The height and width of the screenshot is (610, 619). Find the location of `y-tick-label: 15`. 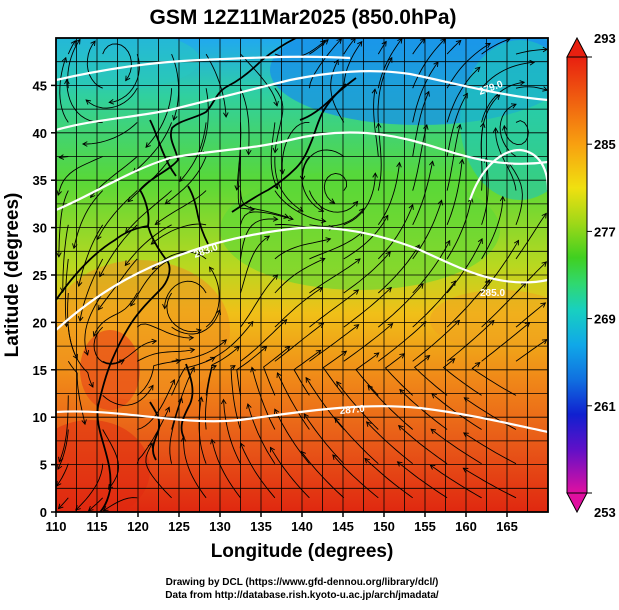

y-tick-label: 15 is located at coordinates (40, 370).